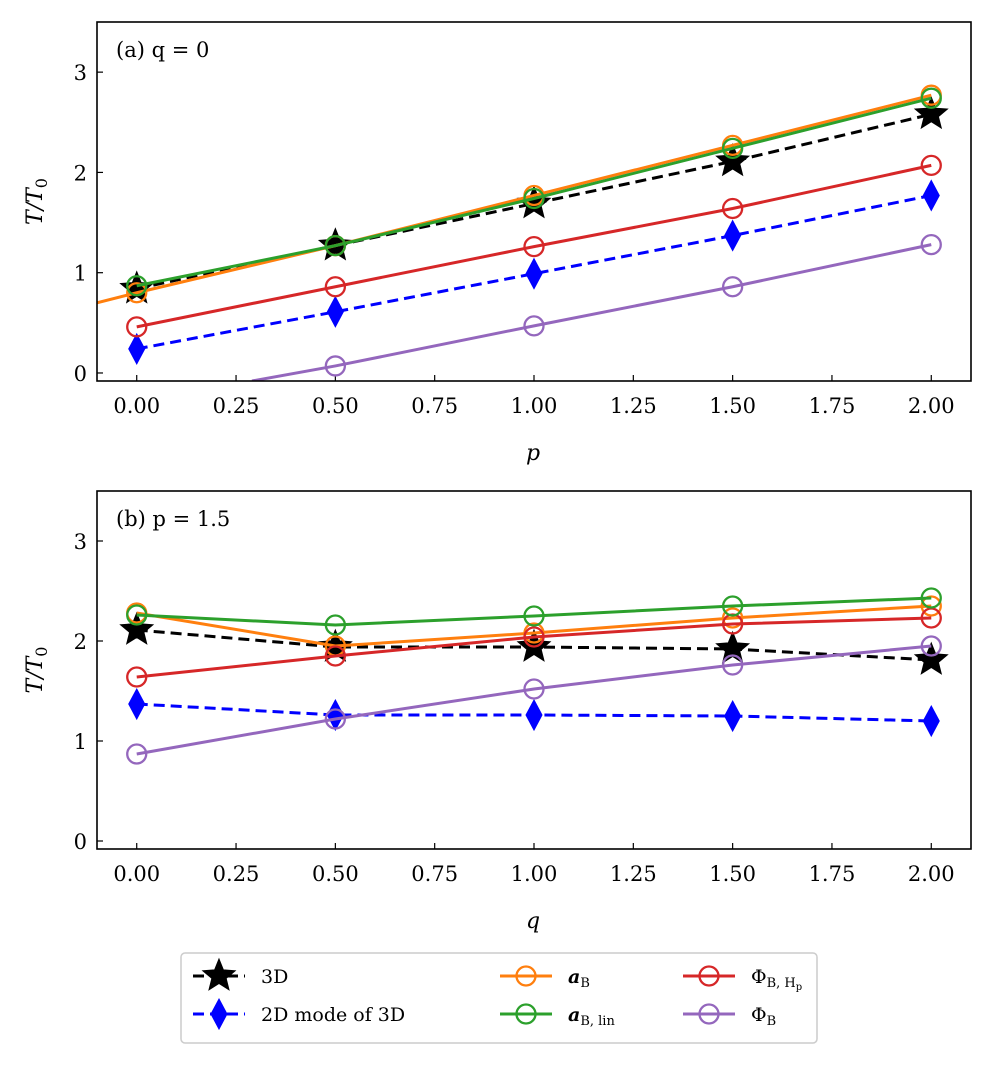 Image resolution: width=996 pixels, height=1073 pixels. Describe the element at coordinates (499, 998) in the screenshot. I see `legend-box` at that location.